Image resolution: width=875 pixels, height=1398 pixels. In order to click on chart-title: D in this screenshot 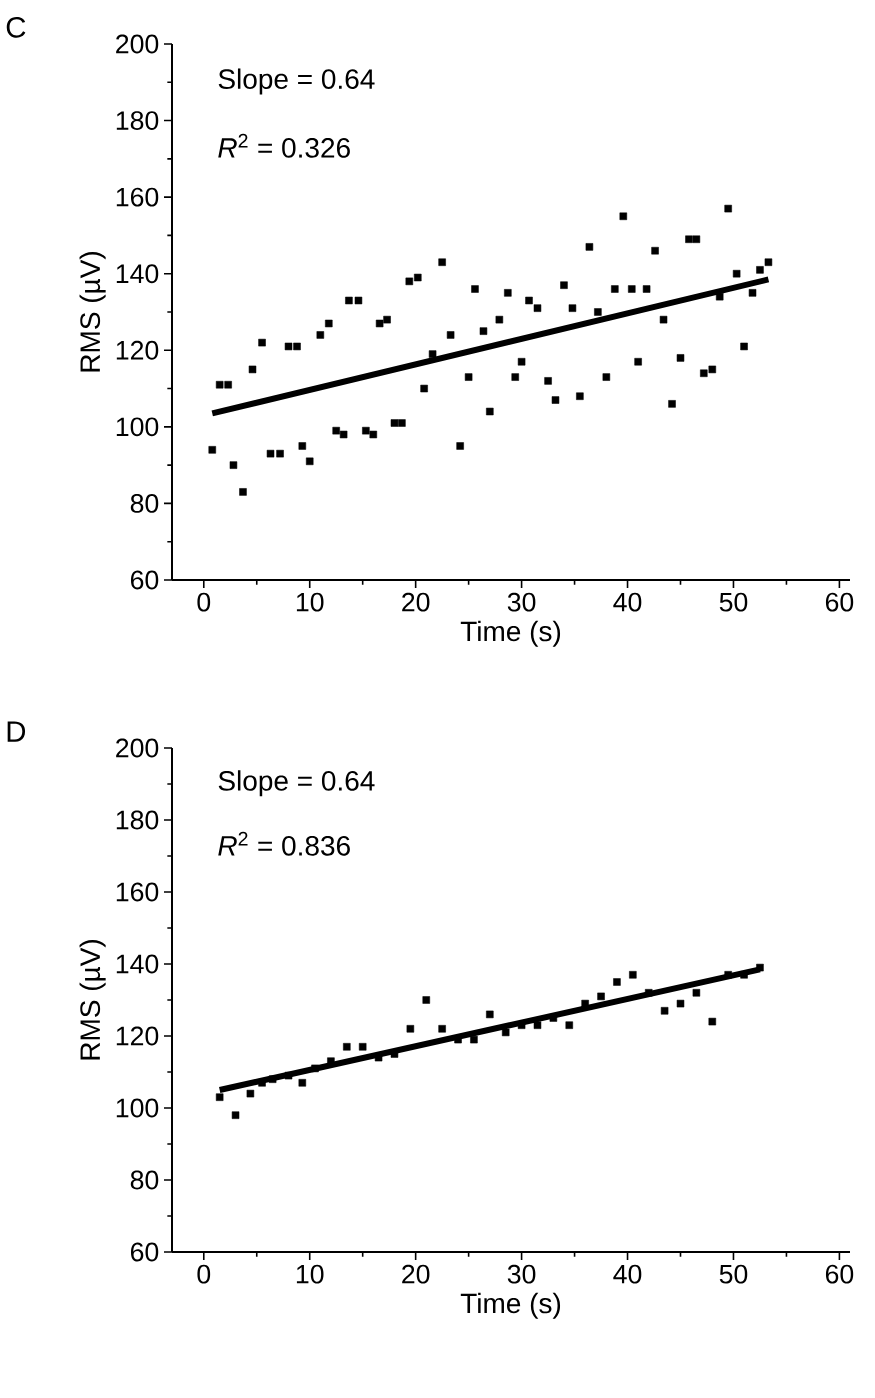, I will do `click(16, 731)`.